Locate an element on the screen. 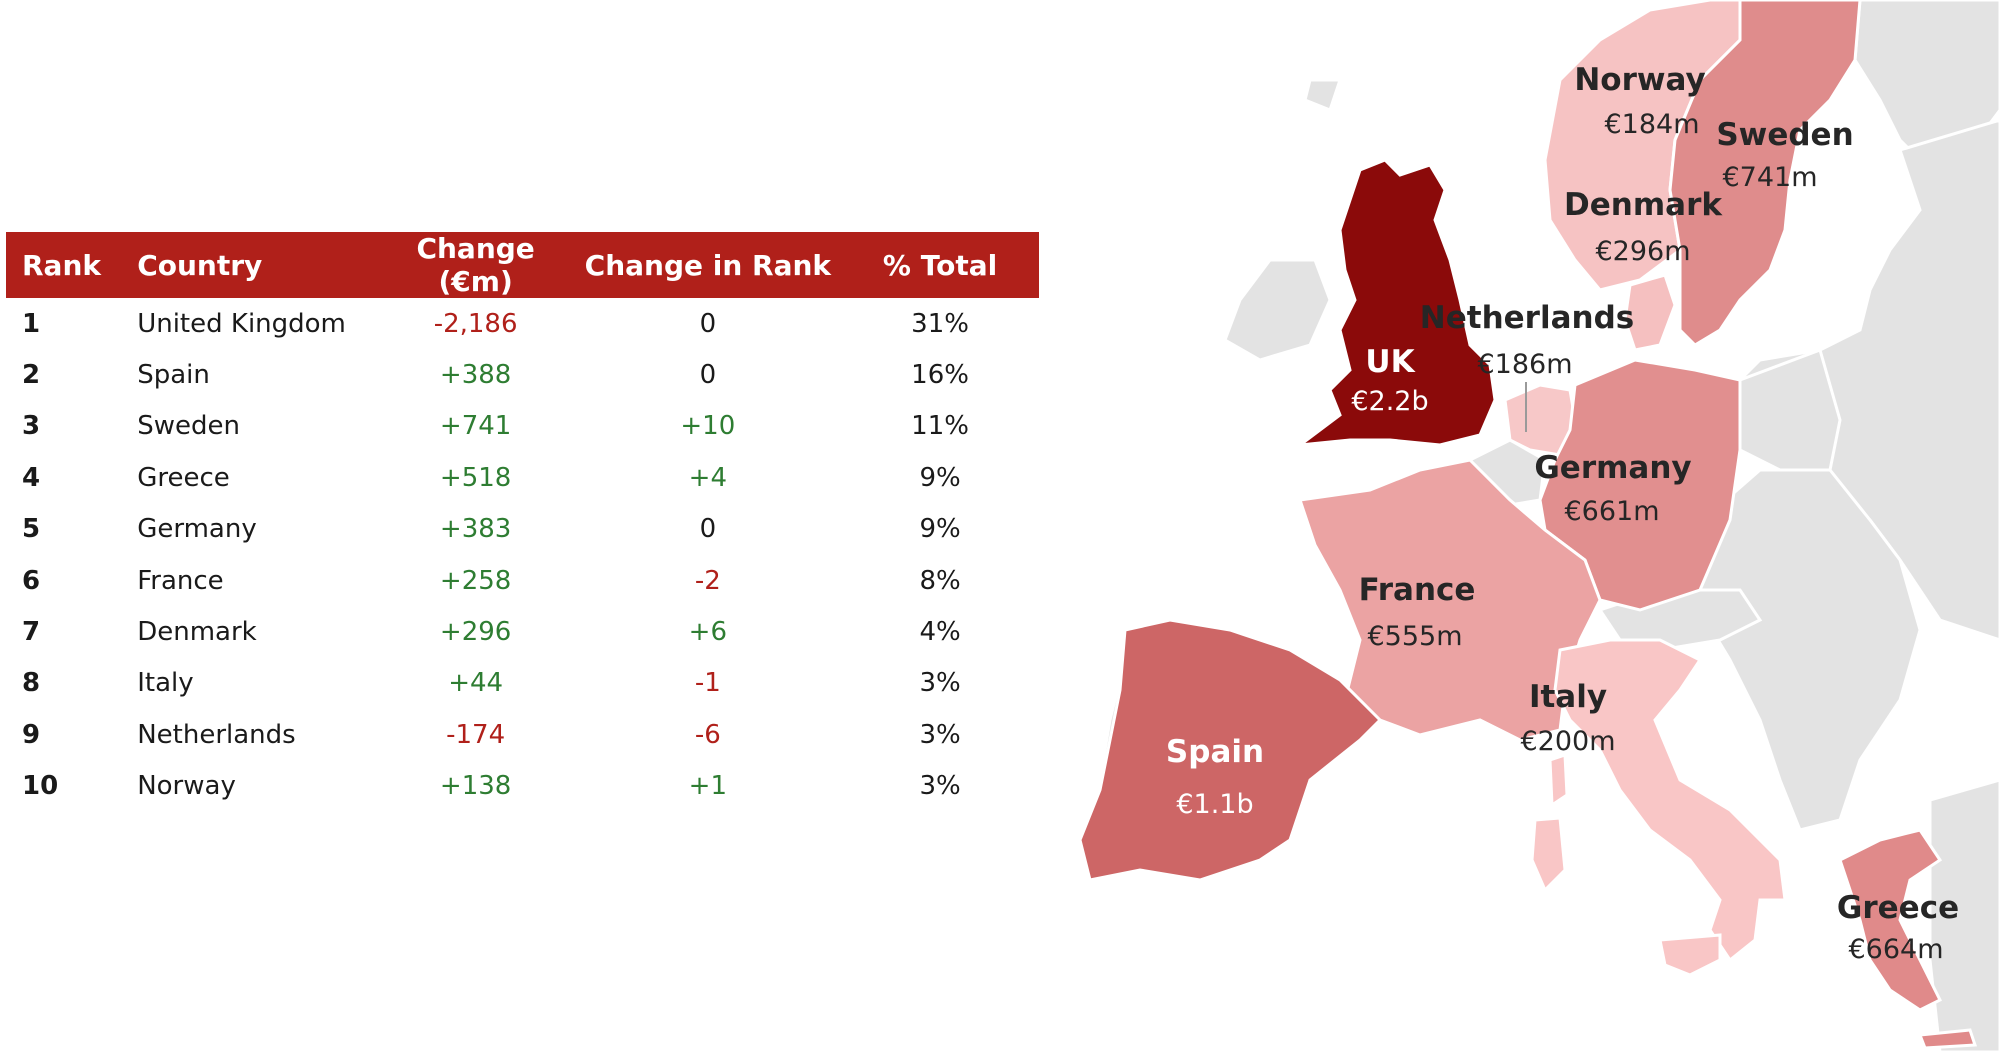 Image resolution: width=2000 pixels, height=1052 pixels. cell-change: +388 is located at coordinates (475, 375).